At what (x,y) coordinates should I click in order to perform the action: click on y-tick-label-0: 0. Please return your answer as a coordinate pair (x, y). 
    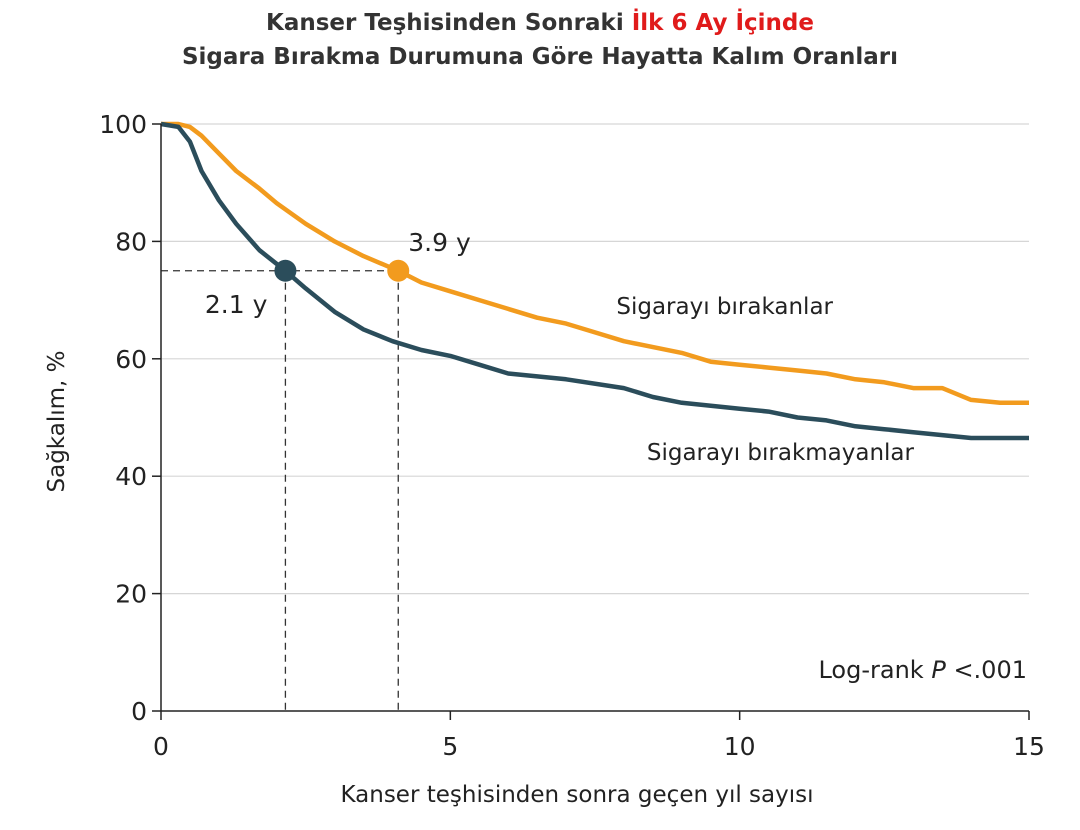
    Looking at the image, I should click on (139, 711).